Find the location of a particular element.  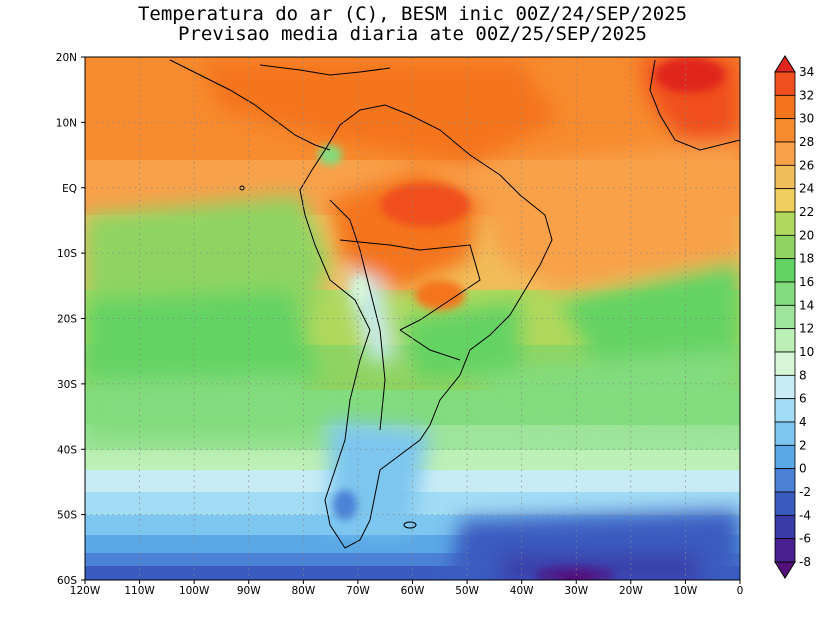

colorbar-label: 4 is located at coordinates (803, 422).